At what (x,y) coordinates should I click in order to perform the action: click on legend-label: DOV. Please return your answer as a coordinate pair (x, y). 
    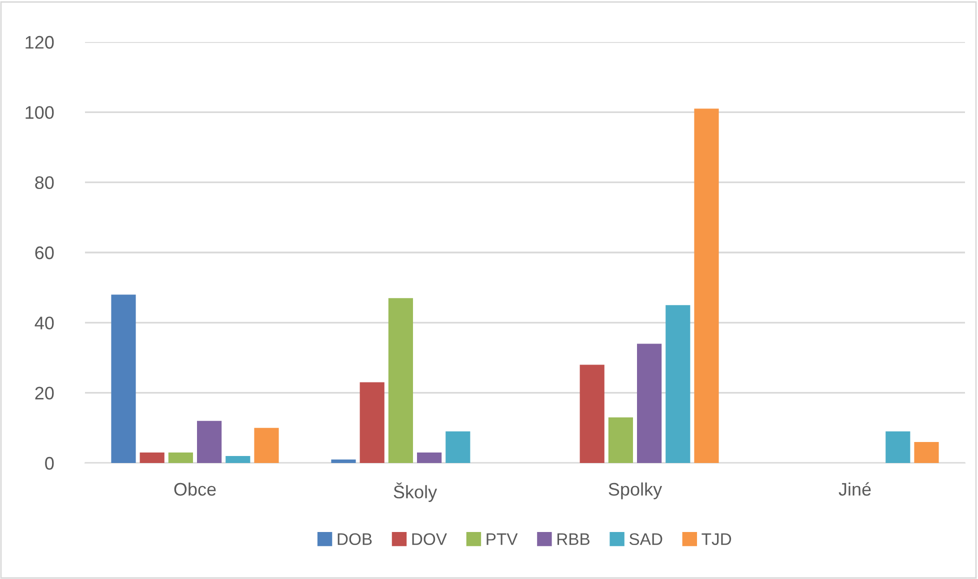
    Looking at the image, I should click on (429, 539).